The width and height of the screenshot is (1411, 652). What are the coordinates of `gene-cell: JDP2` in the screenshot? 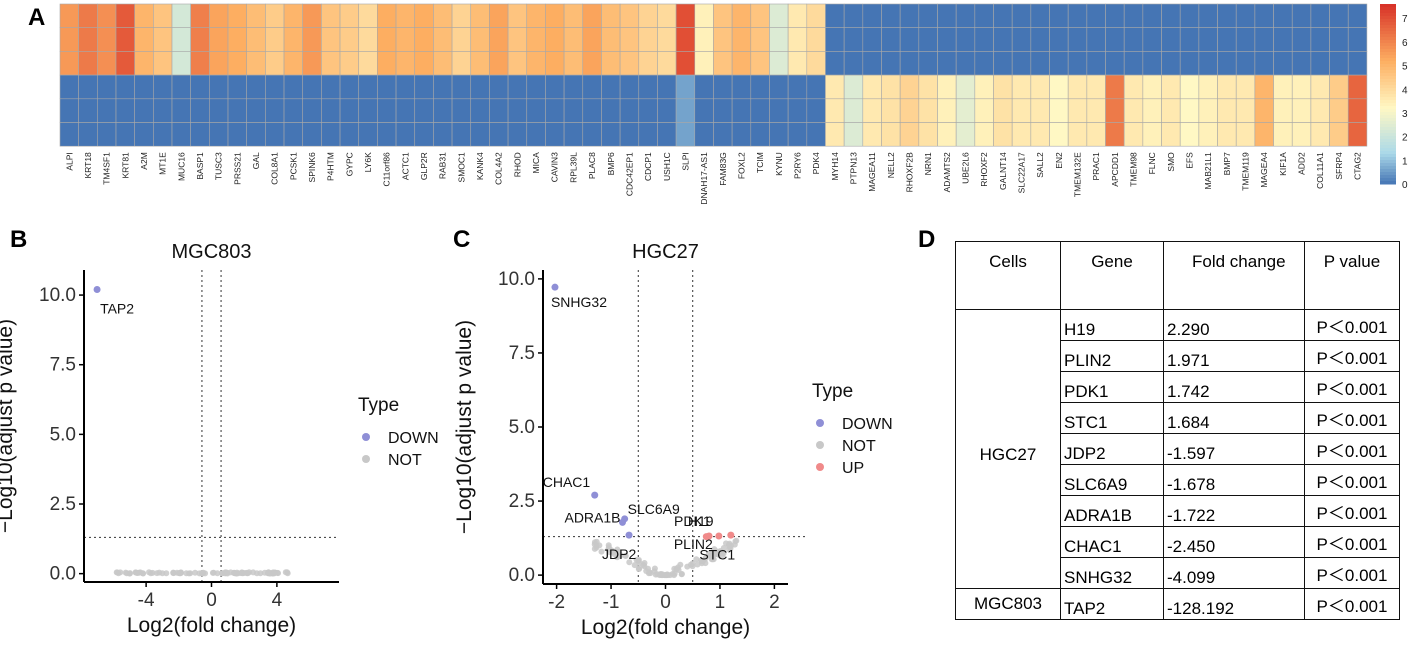 It's located at (1112, 449).